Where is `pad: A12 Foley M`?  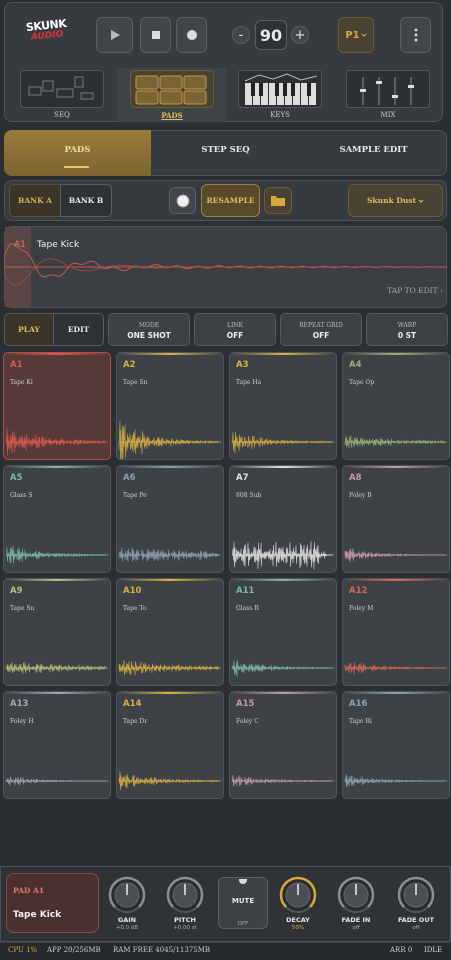 pad: A12 Foley M is located at coordinates (396, 632).